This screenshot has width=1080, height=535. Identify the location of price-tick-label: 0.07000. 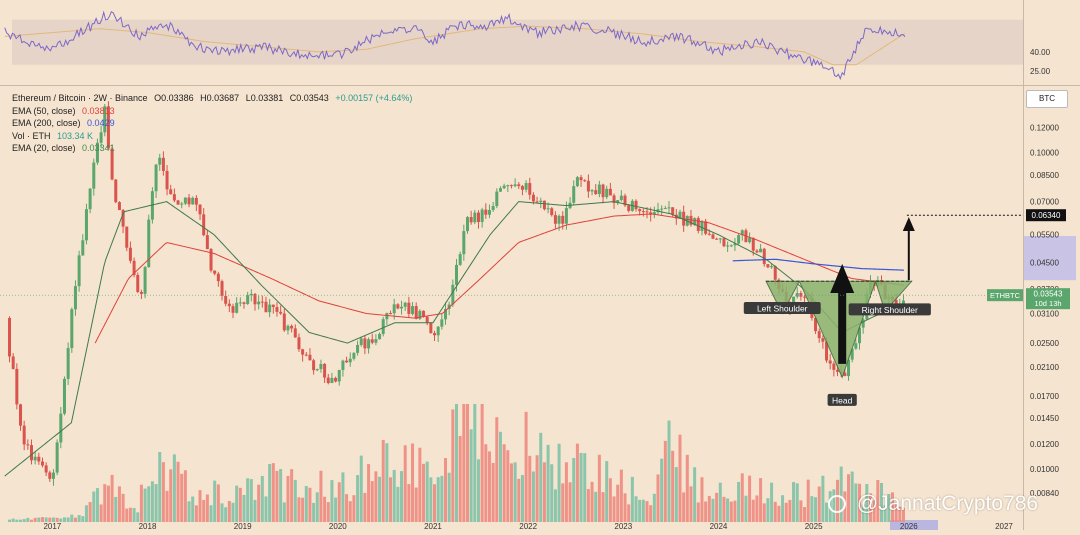
(1044, 202).